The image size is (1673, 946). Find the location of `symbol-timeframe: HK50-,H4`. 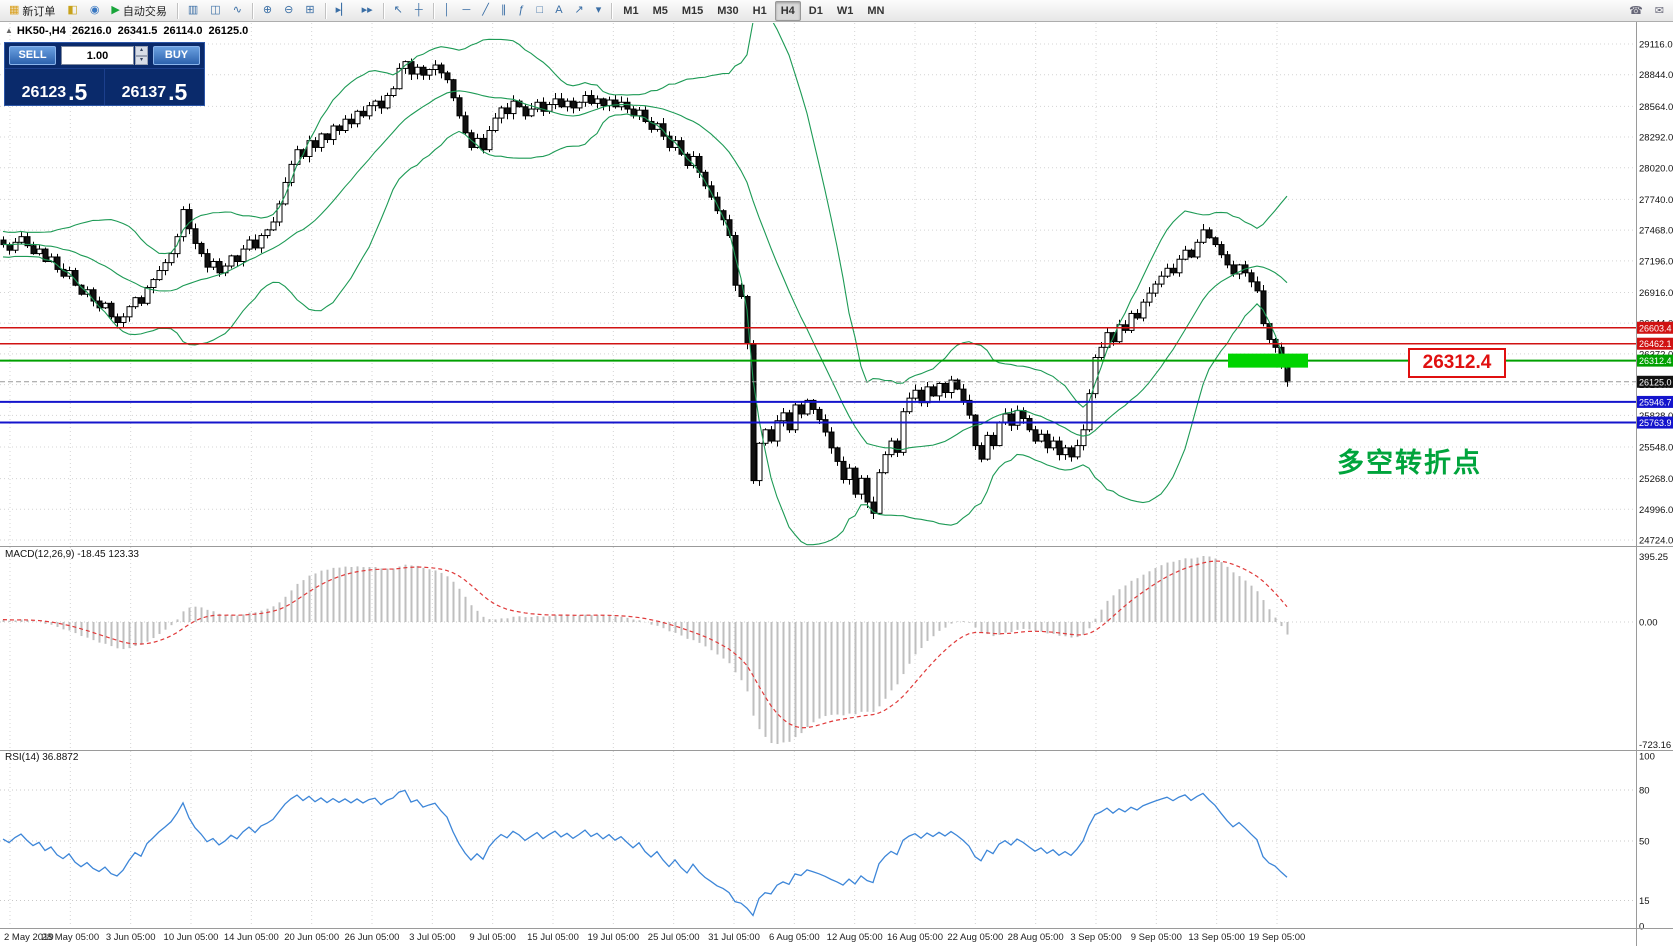

symbol-timeframe: HK50-,H4 is located at coordinates (41, 31).